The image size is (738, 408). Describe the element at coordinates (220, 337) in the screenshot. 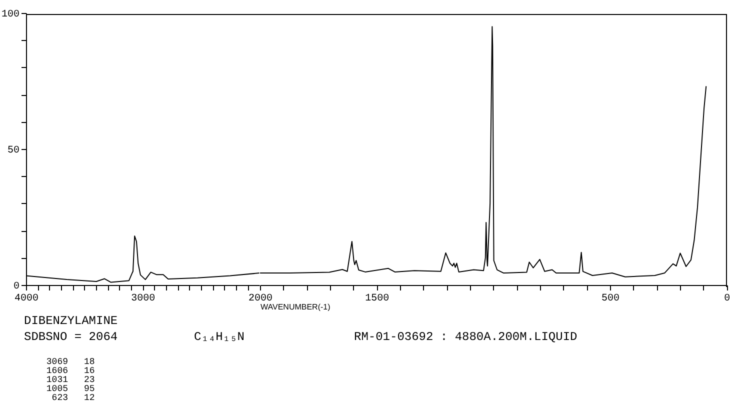

I see `text: C₁₄H₁₅N` at that location.